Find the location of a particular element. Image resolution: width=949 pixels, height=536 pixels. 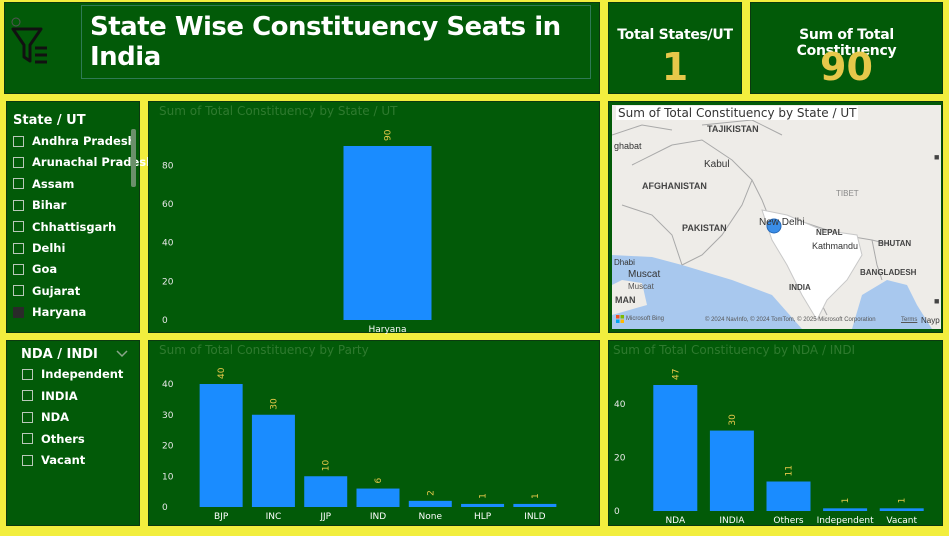

title-box: State Wise Constituency Seats in India is located at coordinates (336, 42).